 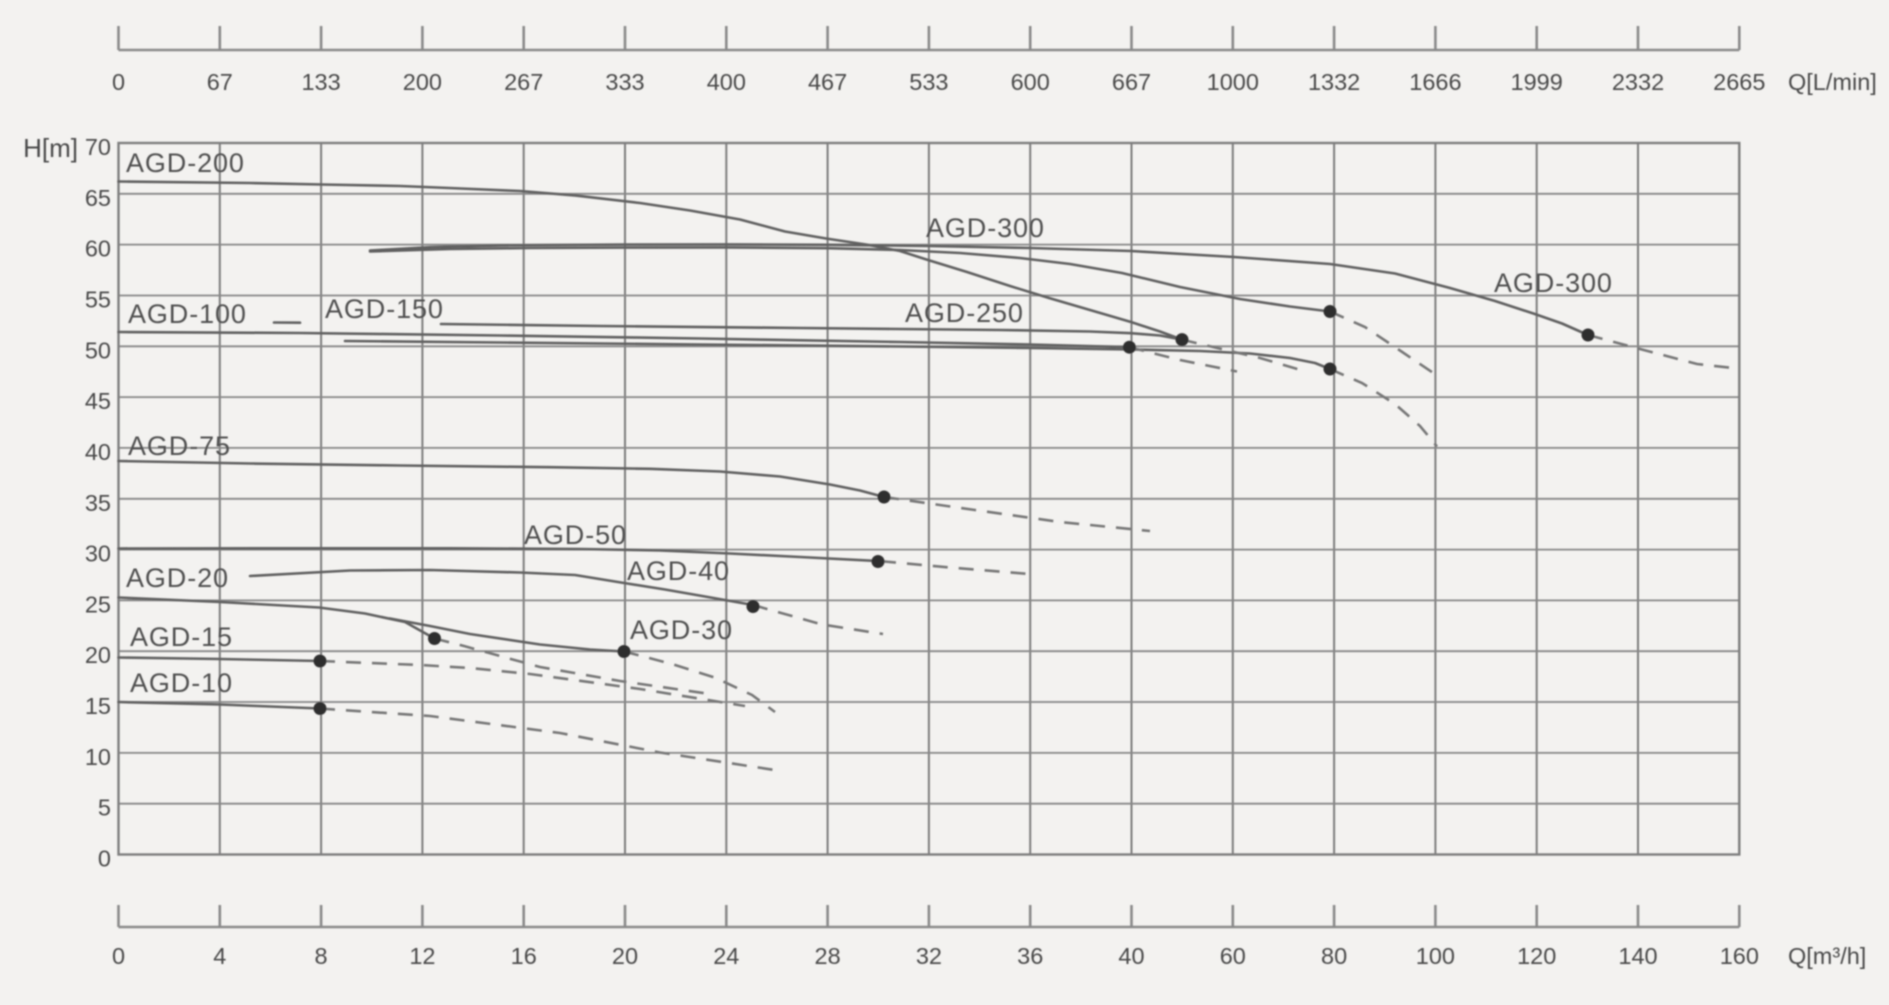 What do you see at coordinates (98, 503) in the screenshot?
I see `svg-text: 35` at bounding box center [98, 503].